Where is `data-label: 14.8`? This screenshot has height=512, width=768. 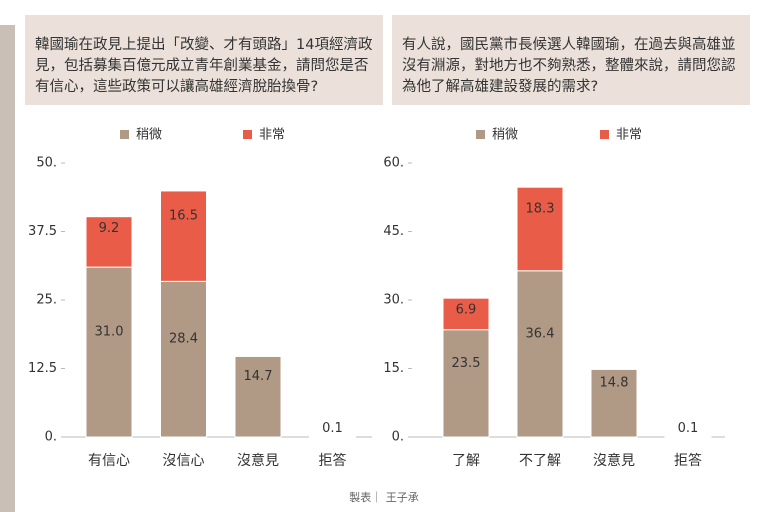 data-label: 14.8 is located at coordinates (614, 383).